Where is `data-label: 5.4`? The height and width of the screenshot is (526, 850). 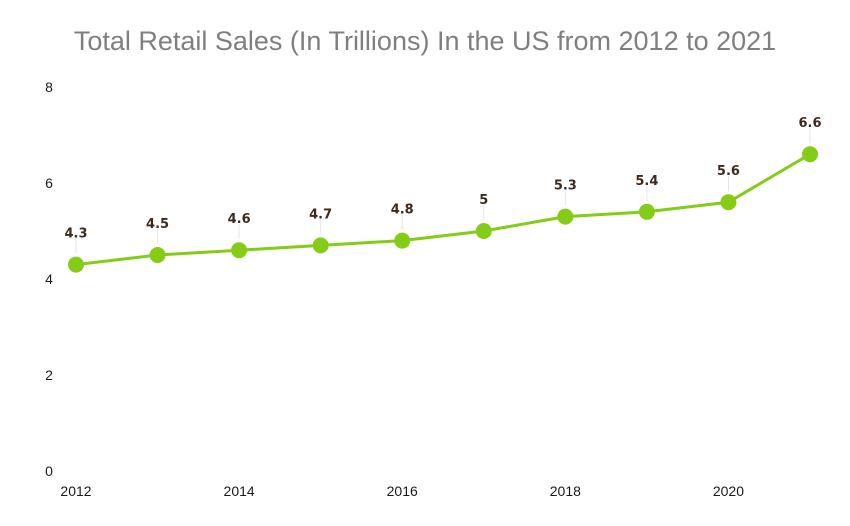 data-label: 5.4 is located at coordinates (646, 181).